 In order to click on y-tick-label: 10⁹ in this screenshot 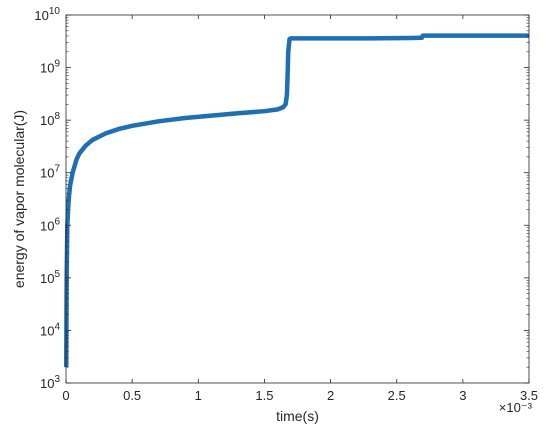, I will do `click(50, 67)`.